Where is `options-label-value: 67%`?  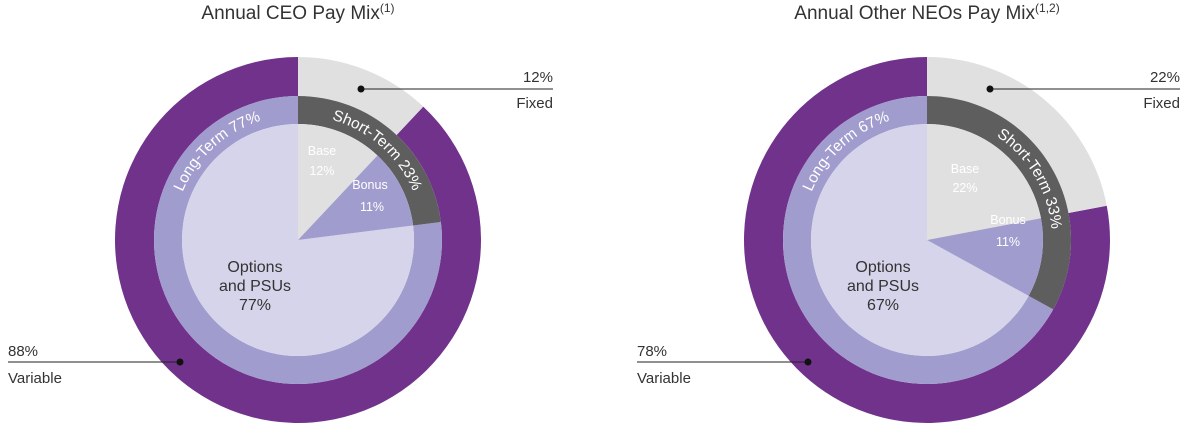
options-label-value: 67% is located at coordinates (883, 305).